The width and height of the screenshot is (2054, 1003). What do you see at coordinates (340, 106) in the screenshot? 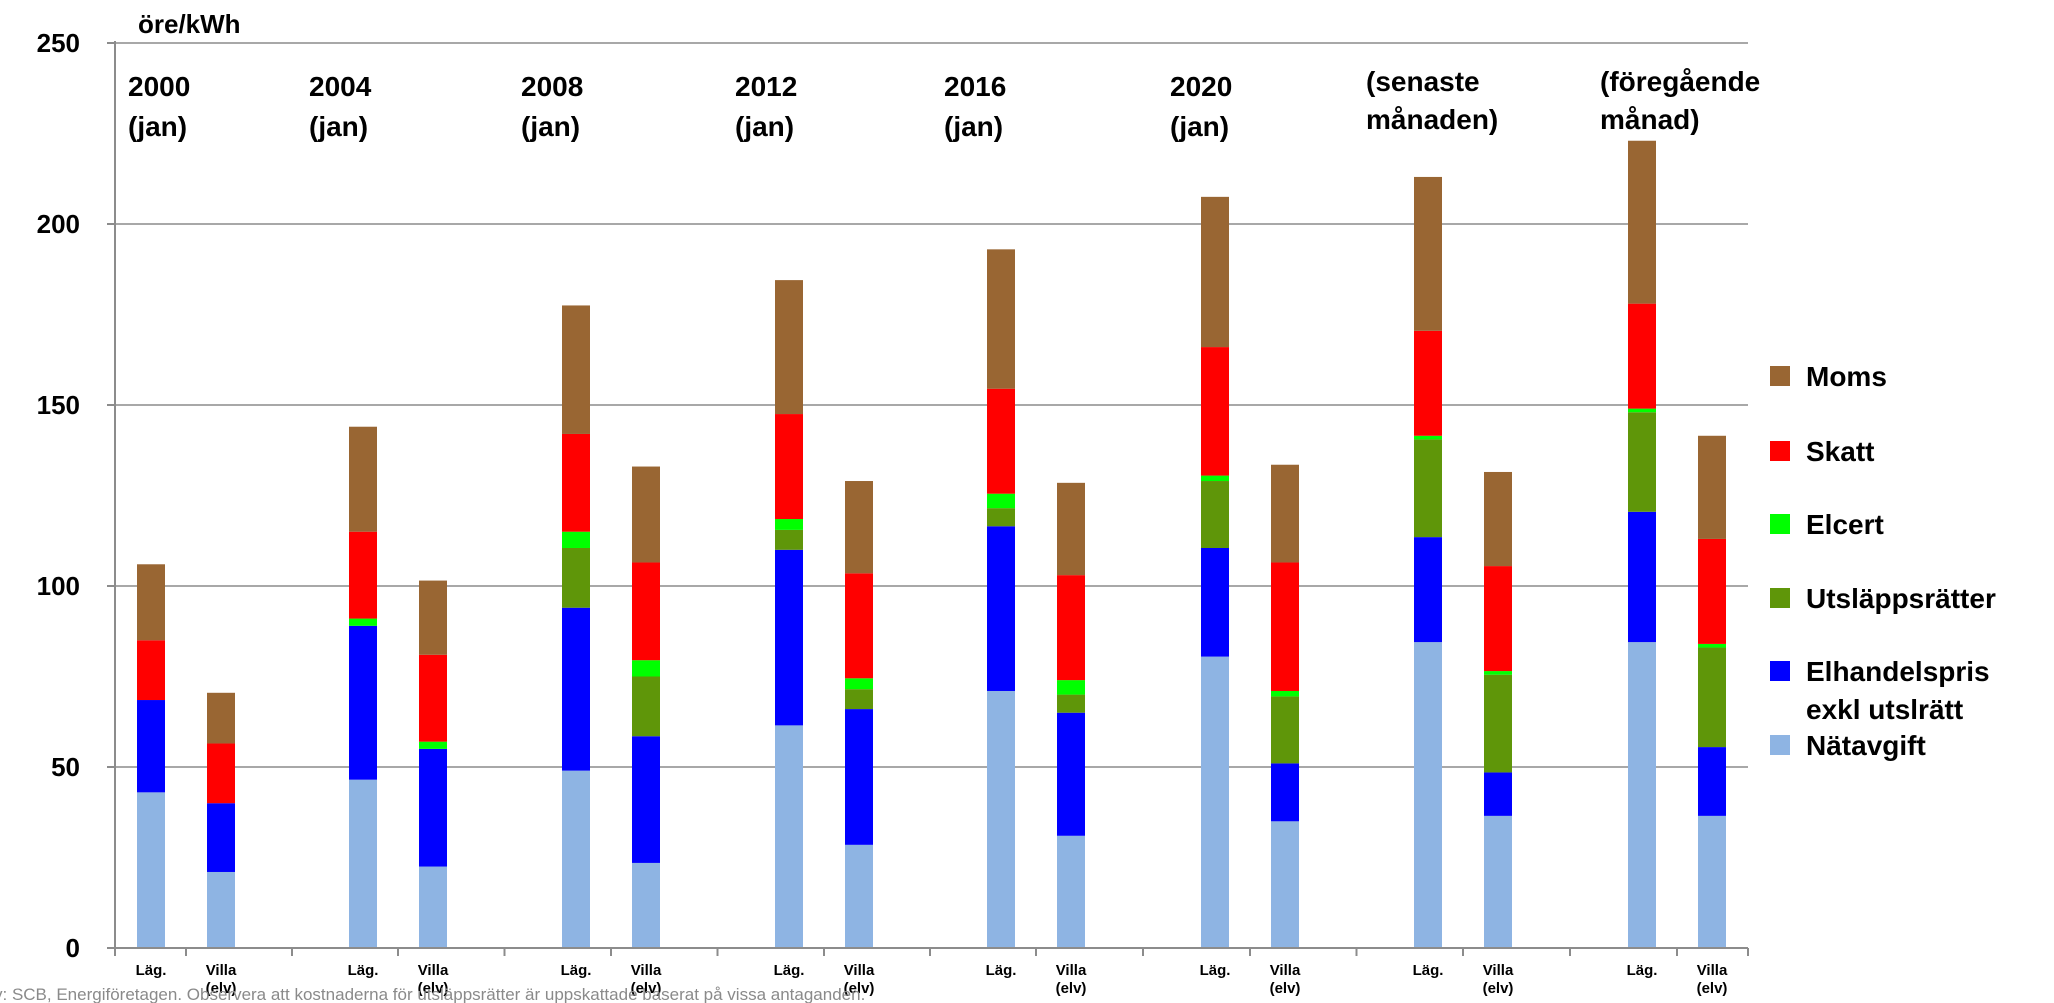
I see `group-label: 2004 (jan)` at bounding box center [340, 106].